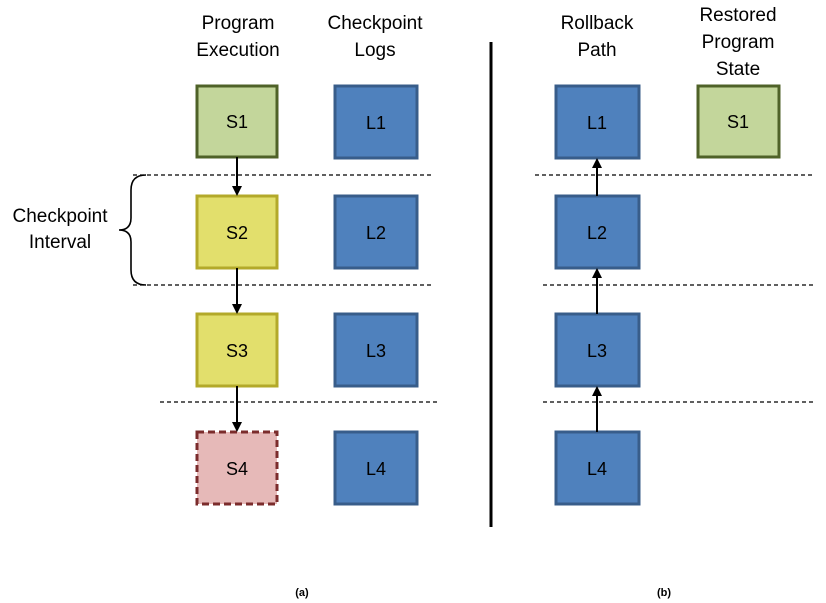  What do you see at coordinates (597, 23) in the screenshot?
I see `header-rollback-path-line1: Rollback` at bounding box center [597, 23].